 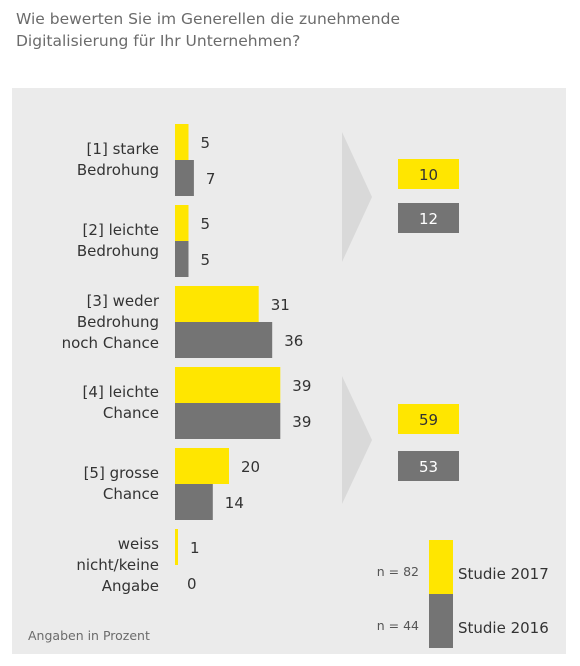 I want to click on data-label: 36, so click(x=293, y=341).